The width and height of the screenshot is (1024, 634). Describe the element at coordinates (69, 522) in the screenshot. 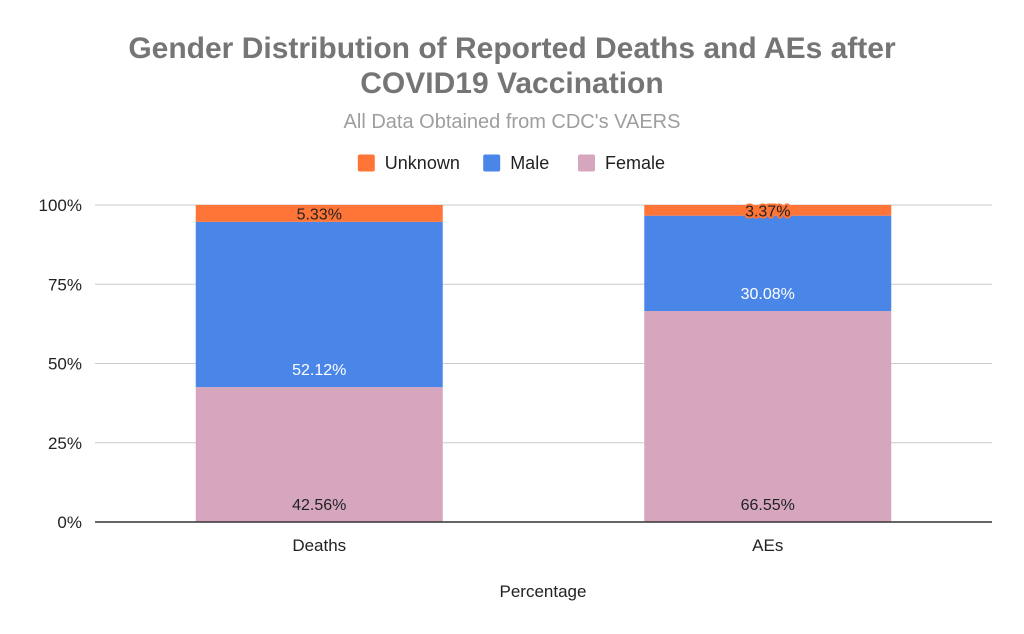

I see `y-tick-label: 0%` at that location.